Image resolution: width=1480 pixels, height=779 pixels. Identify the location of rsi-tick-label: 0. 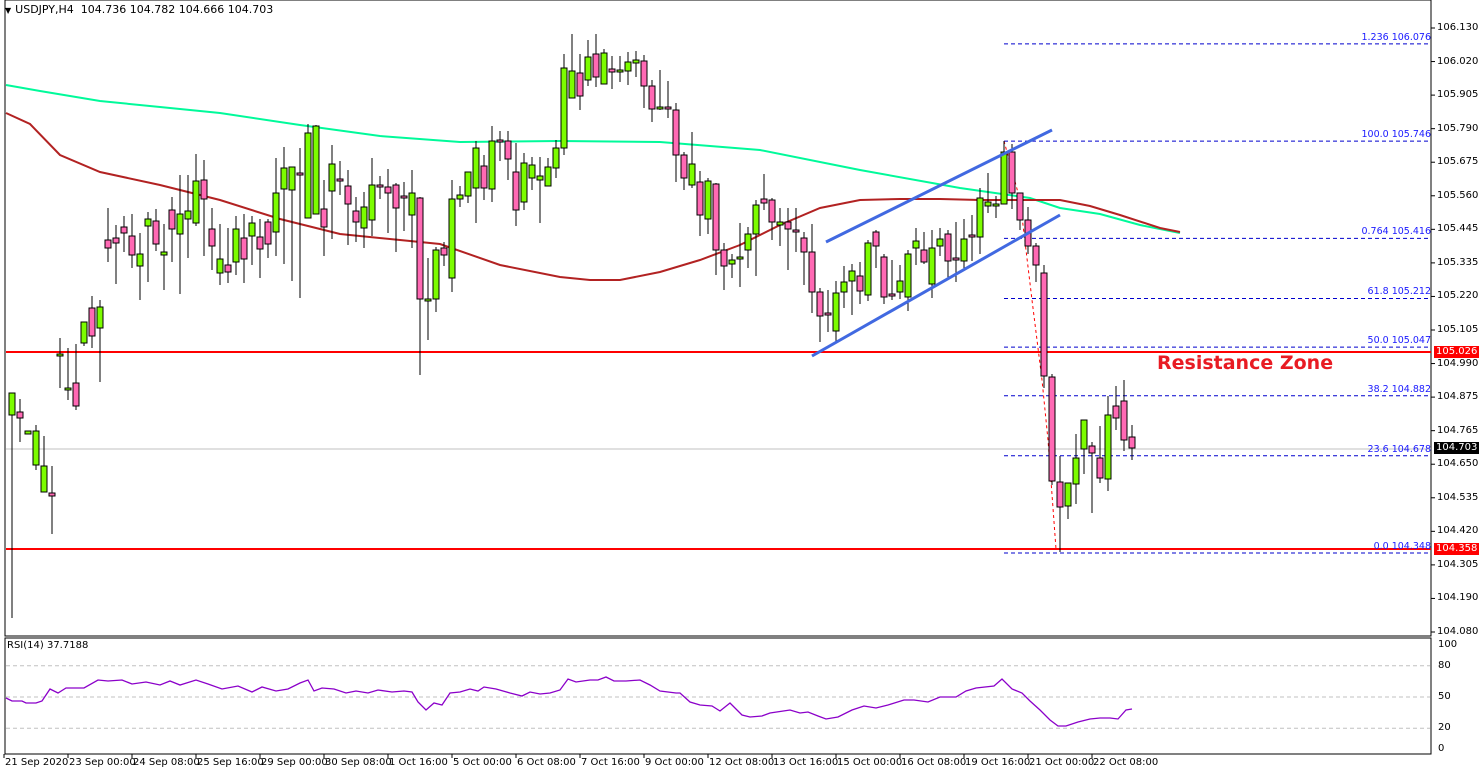
(1441, 748).